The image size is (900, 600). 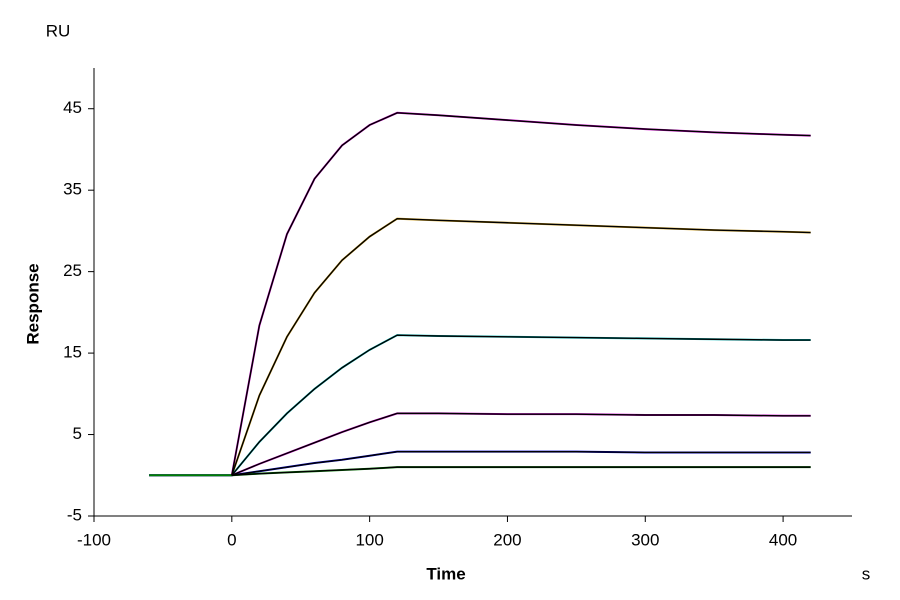 What do you see at coordinates (645, 539) in the screenshot?
I see `x-tick-label: 300` at bounding box center [645, 539].